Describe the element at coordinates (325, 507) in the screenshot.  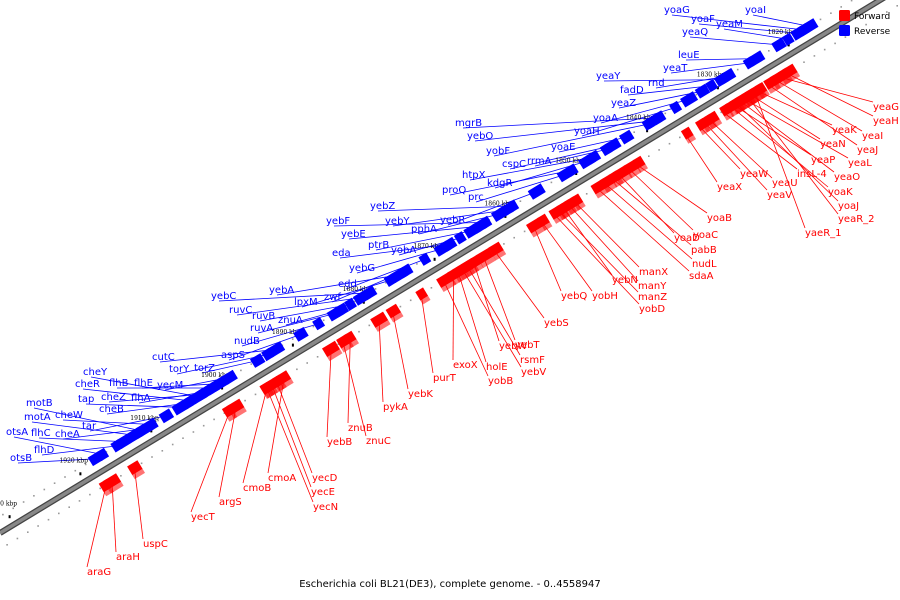
I see `gene-label: yecN` at that location.